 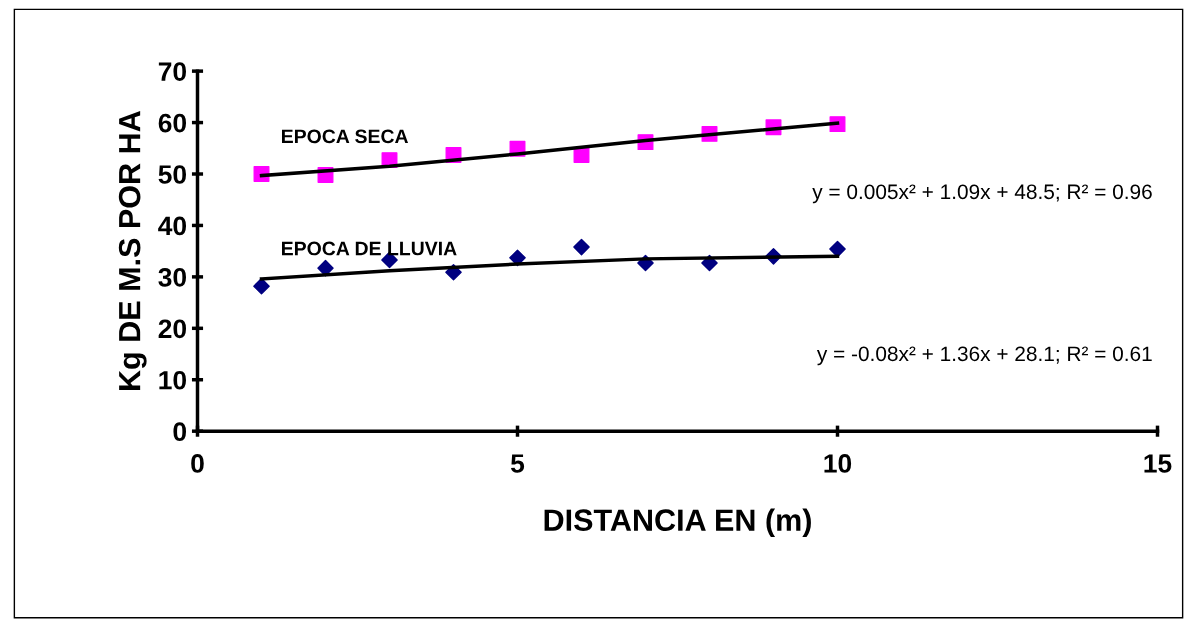 What do you see at coordinates (172, 329) in the screenshot?
I see `y-tick-label: 20` at bounding box center [172, 329].